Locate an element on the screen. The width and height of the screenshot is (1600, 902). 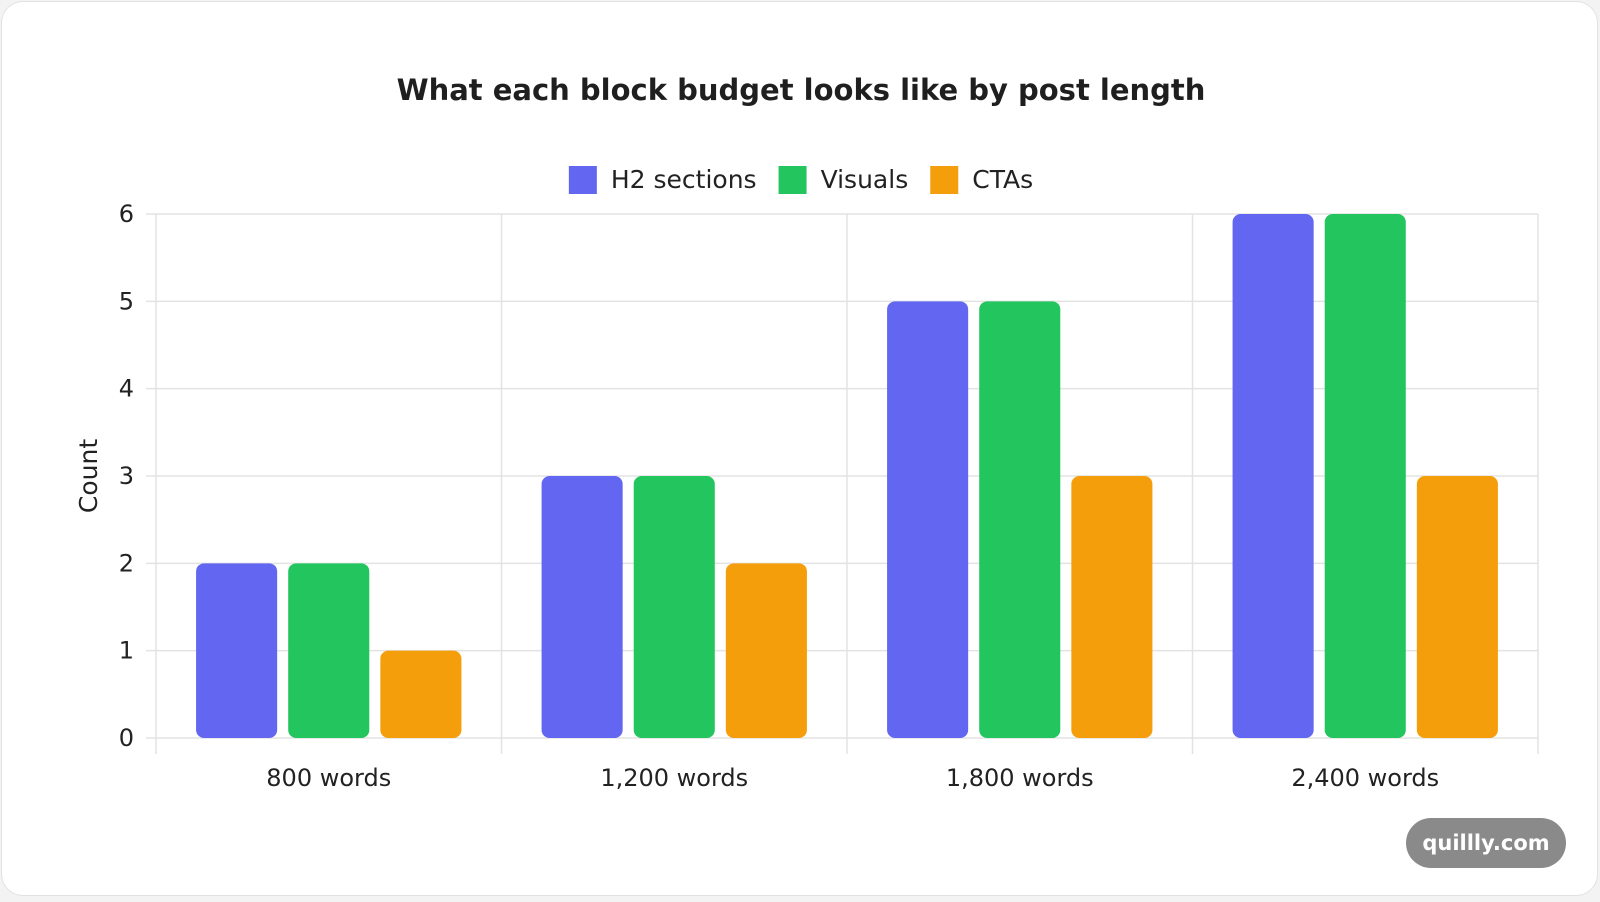
legend-item: CTAs is located at coordinates (981, 179).